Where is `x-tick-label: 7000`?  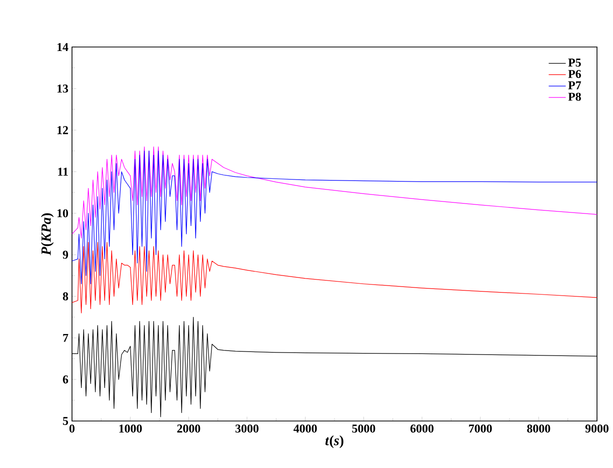
x-tick-label: 7000 is located at coordinates (480, 428).